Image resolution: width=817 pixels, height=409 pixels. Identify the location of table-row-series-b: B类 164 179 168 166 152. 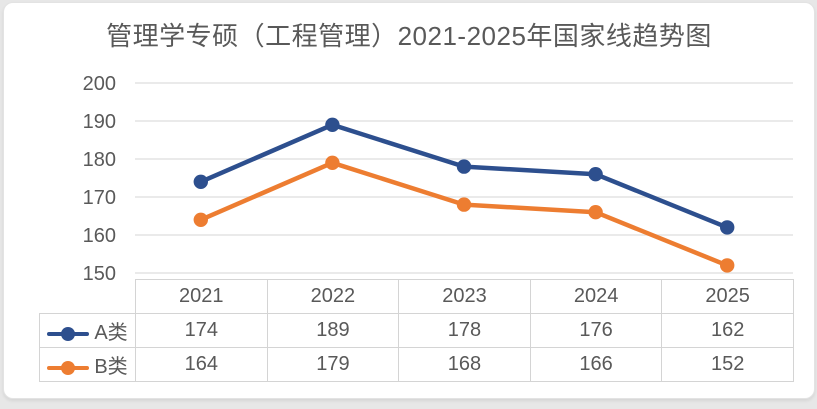
(416, 364).